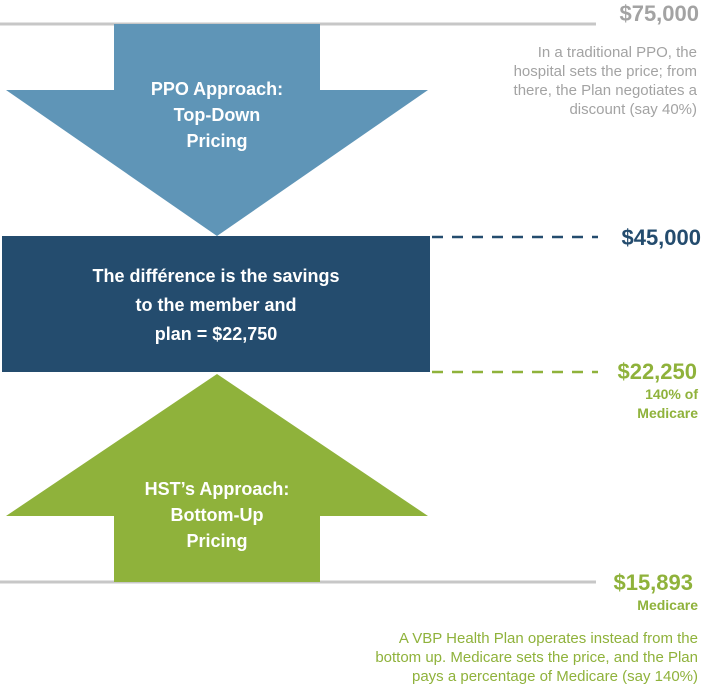 This screenshot has height=686, width=703. I want to click on ppo-note-line: discount (say 40%), so click(633, 109).